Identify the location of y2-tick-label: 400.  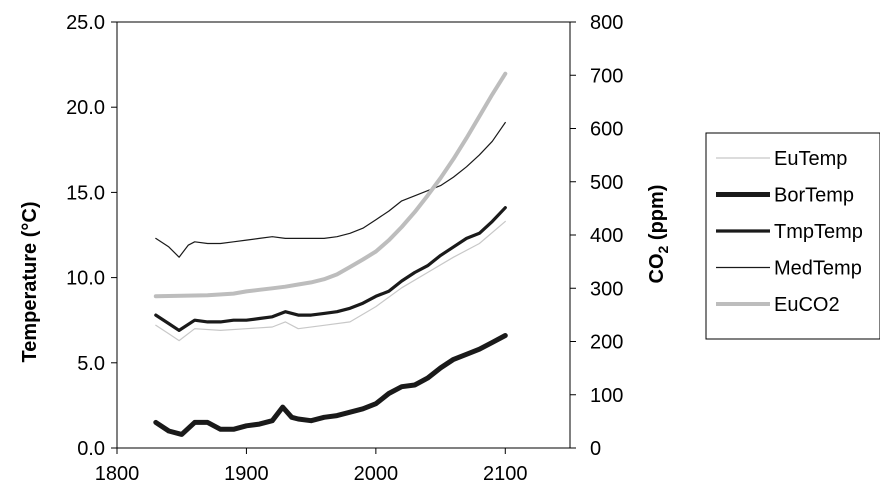
(606, 236).